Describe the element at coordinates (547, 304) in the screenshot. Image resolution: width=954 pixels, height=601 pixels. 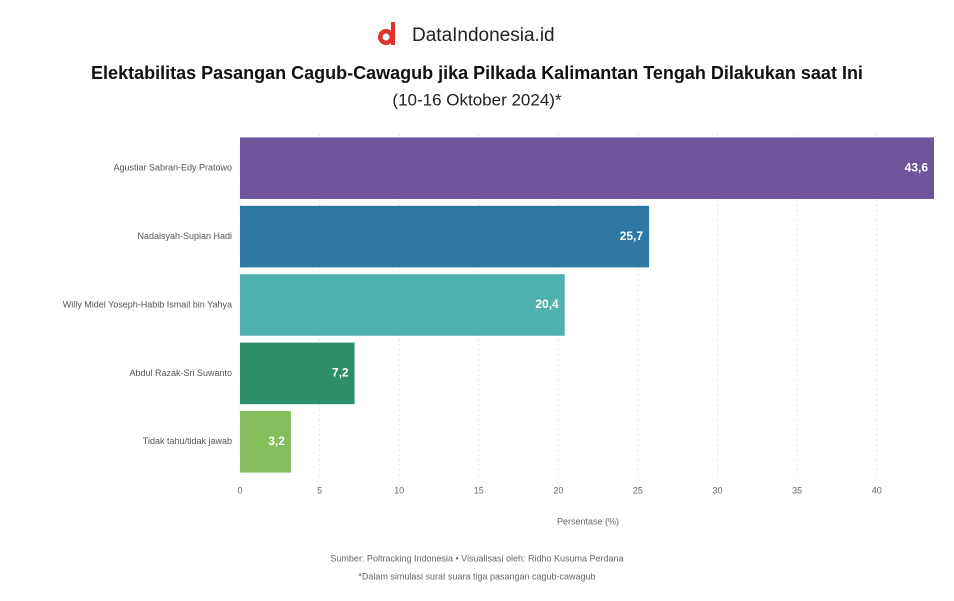
I see `value-label: 20,4` at that location.